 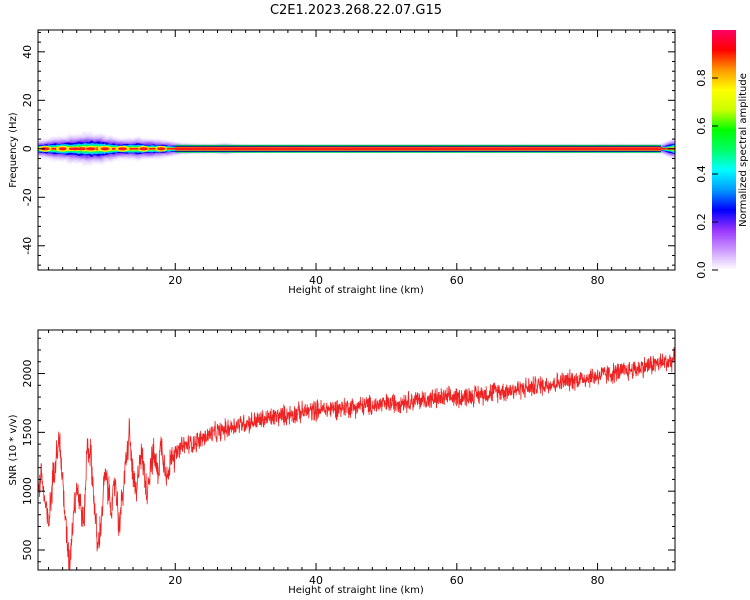 What do you see at coordinates (175, 280) in the screenshot?
I see `spectrogram-xtick-label: 20` at bounding box center [175, 280].